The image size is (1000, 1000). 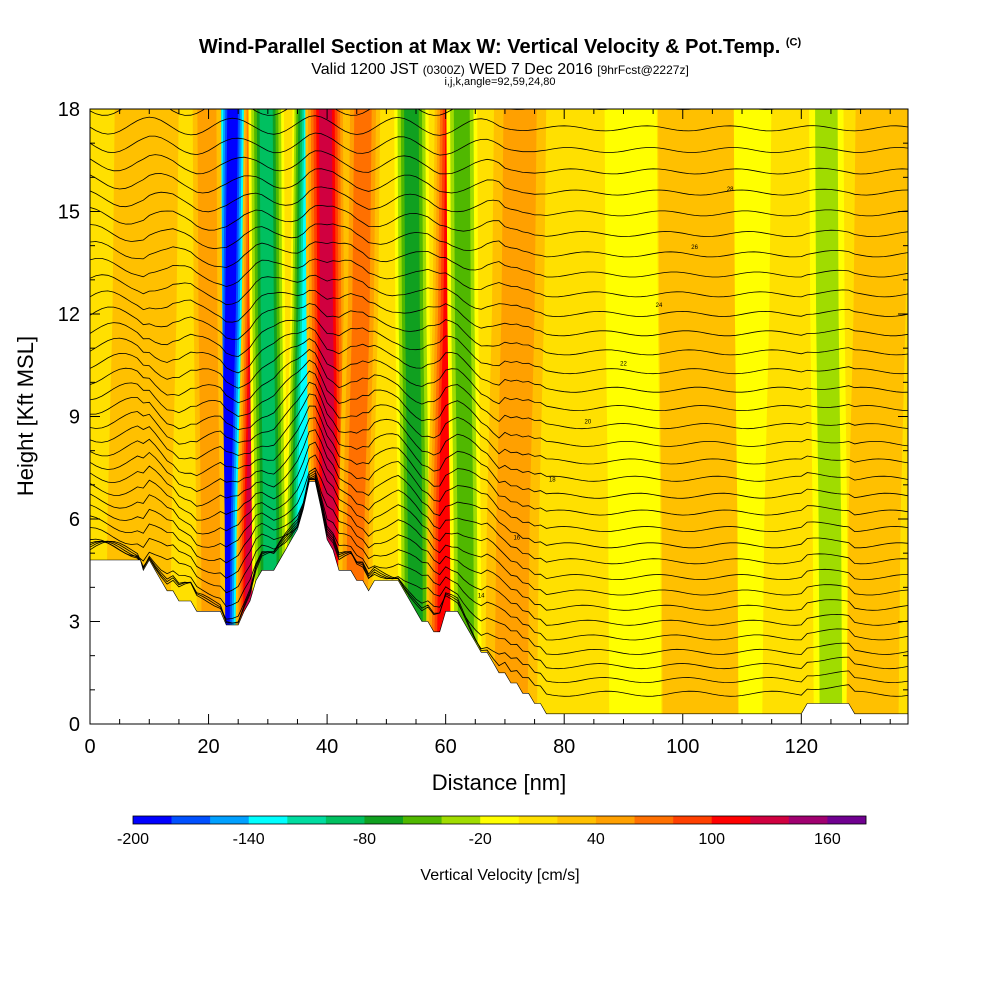 What do you see at coordinates (25, 416) in the screenshot?
I see `y-axis-title: Height [Kft MSL]` at bounding box center [25, 416].